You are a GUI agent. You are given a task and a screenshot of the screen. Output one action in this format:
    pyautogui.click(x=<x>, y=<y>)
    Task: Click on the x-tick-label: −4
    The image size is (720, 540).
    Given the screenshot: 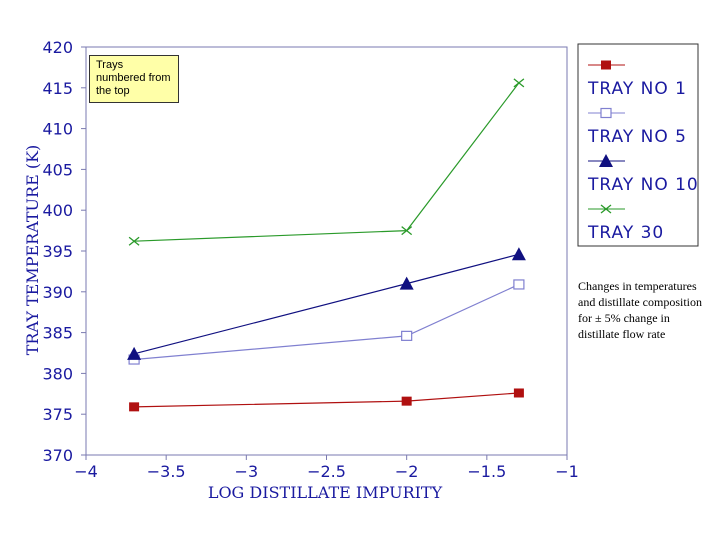 What is the action you would take?
    pyautogui.click(x=86, y=471)
    